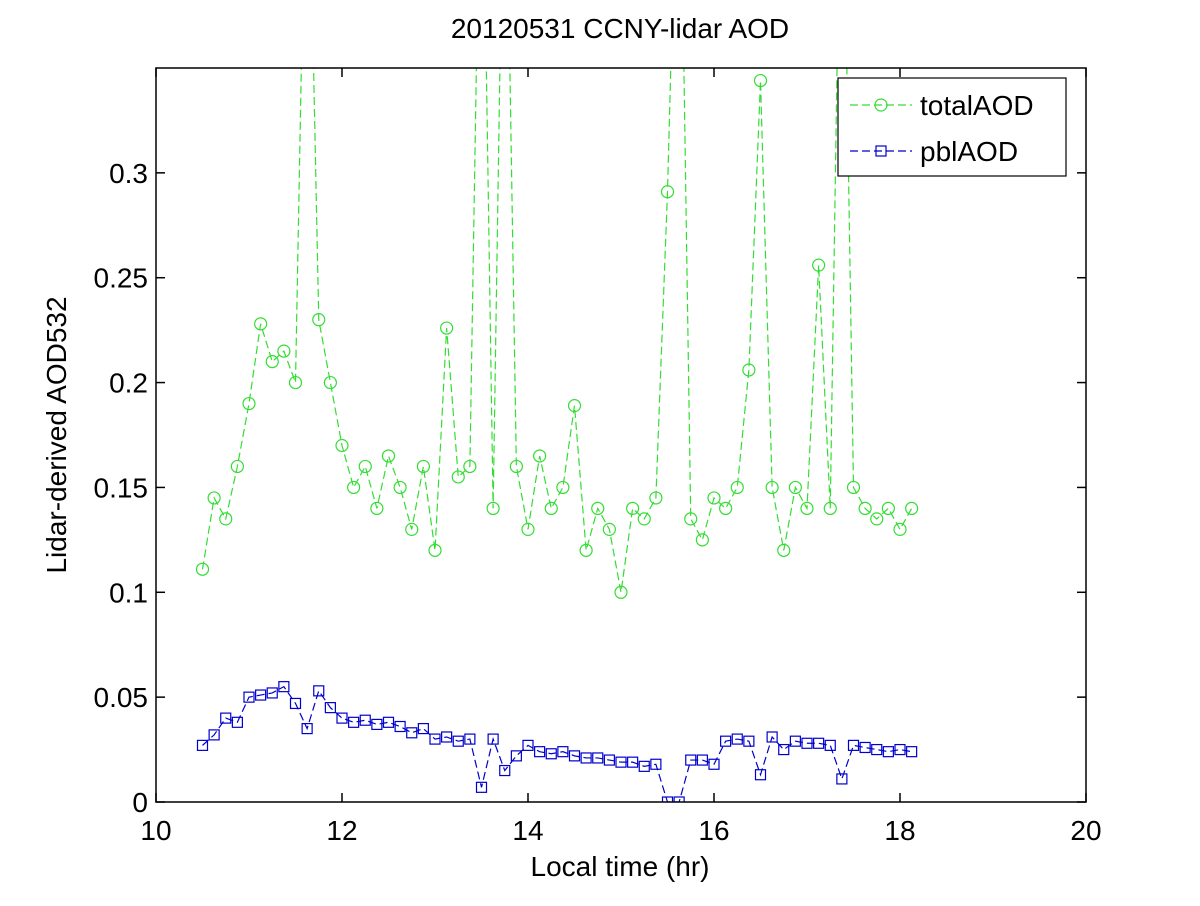 This screenshot has height=906, width=1200. Describe the element at coordinates (121, 487) in the screenshot. I see `y-tick-label: 0.15` at that location.